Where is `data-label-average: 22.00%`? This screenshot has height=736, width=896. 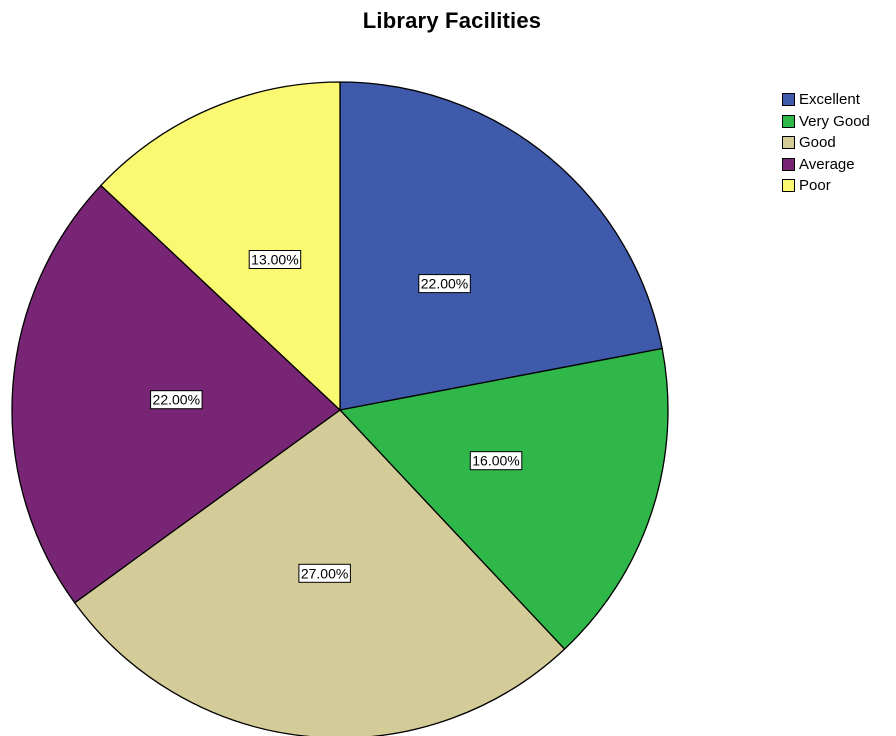 data-label-average: 22.00% is located at coordinates (176, 400).